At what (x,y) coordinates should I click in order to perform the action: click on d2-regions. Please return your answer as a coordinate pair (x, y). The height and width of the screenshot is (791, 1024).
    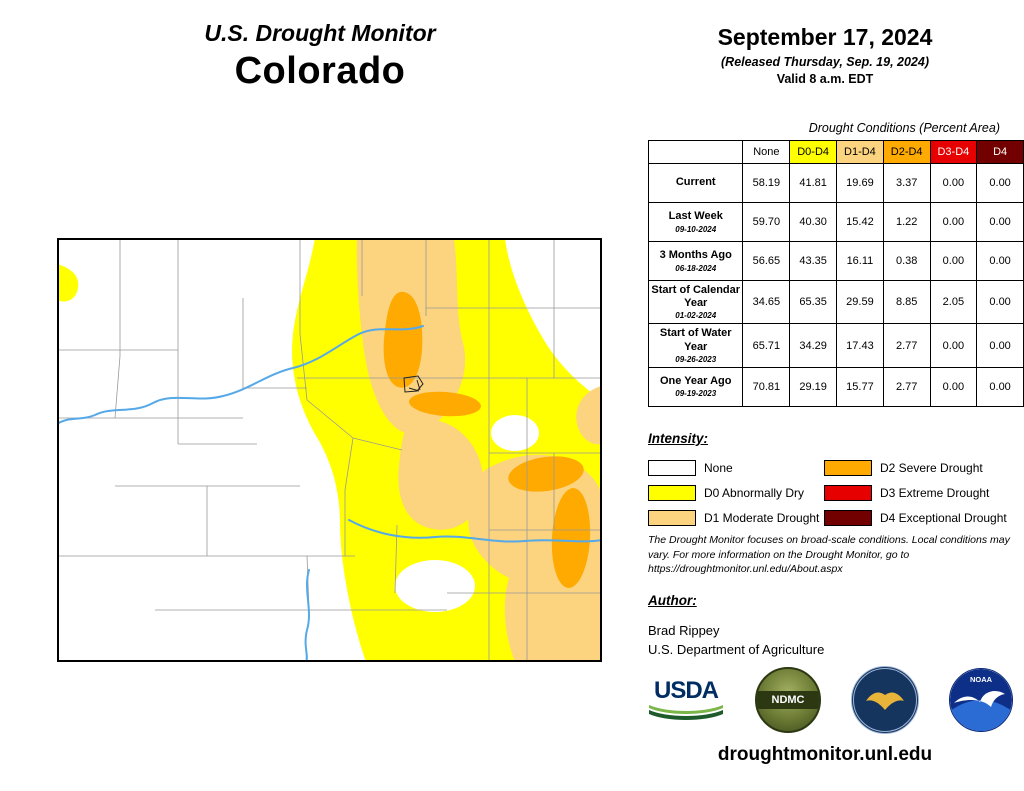
    Looking at the image, I should click on (487, 439).